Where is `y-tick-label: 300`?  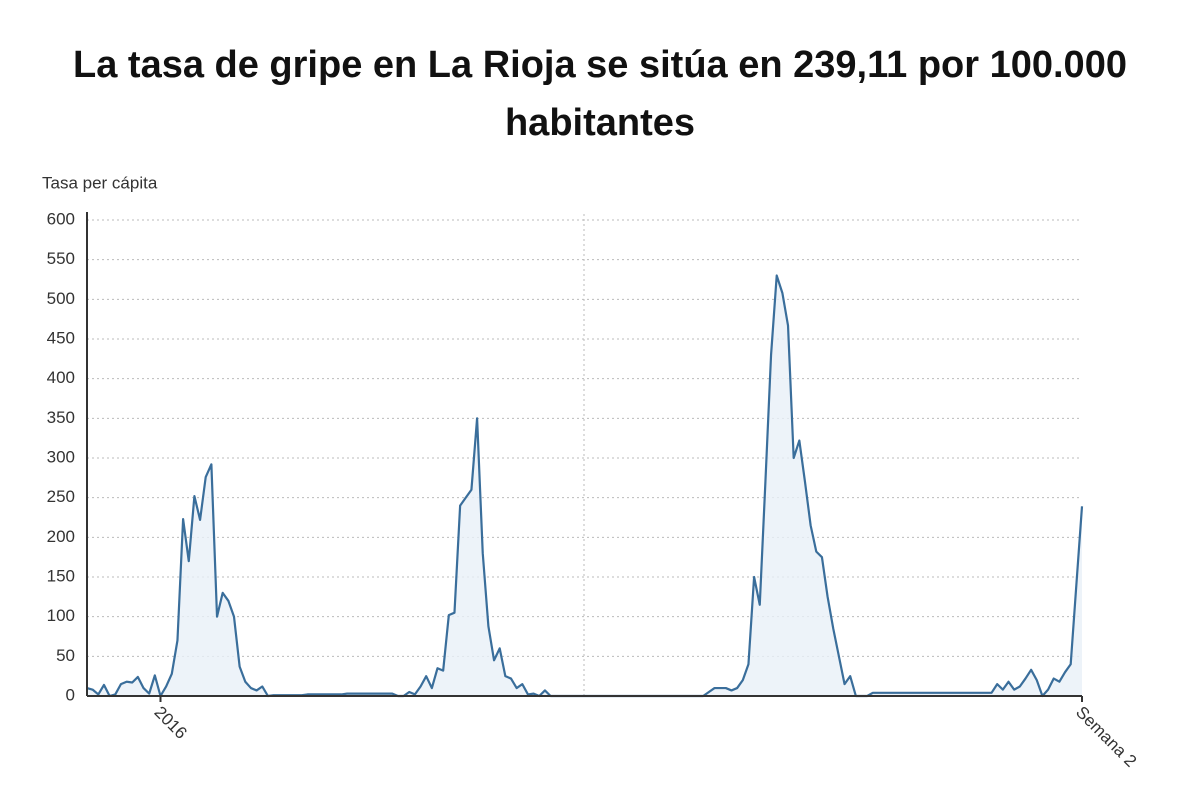
y-tick-label: 300 is located at coordinates (61, 456).